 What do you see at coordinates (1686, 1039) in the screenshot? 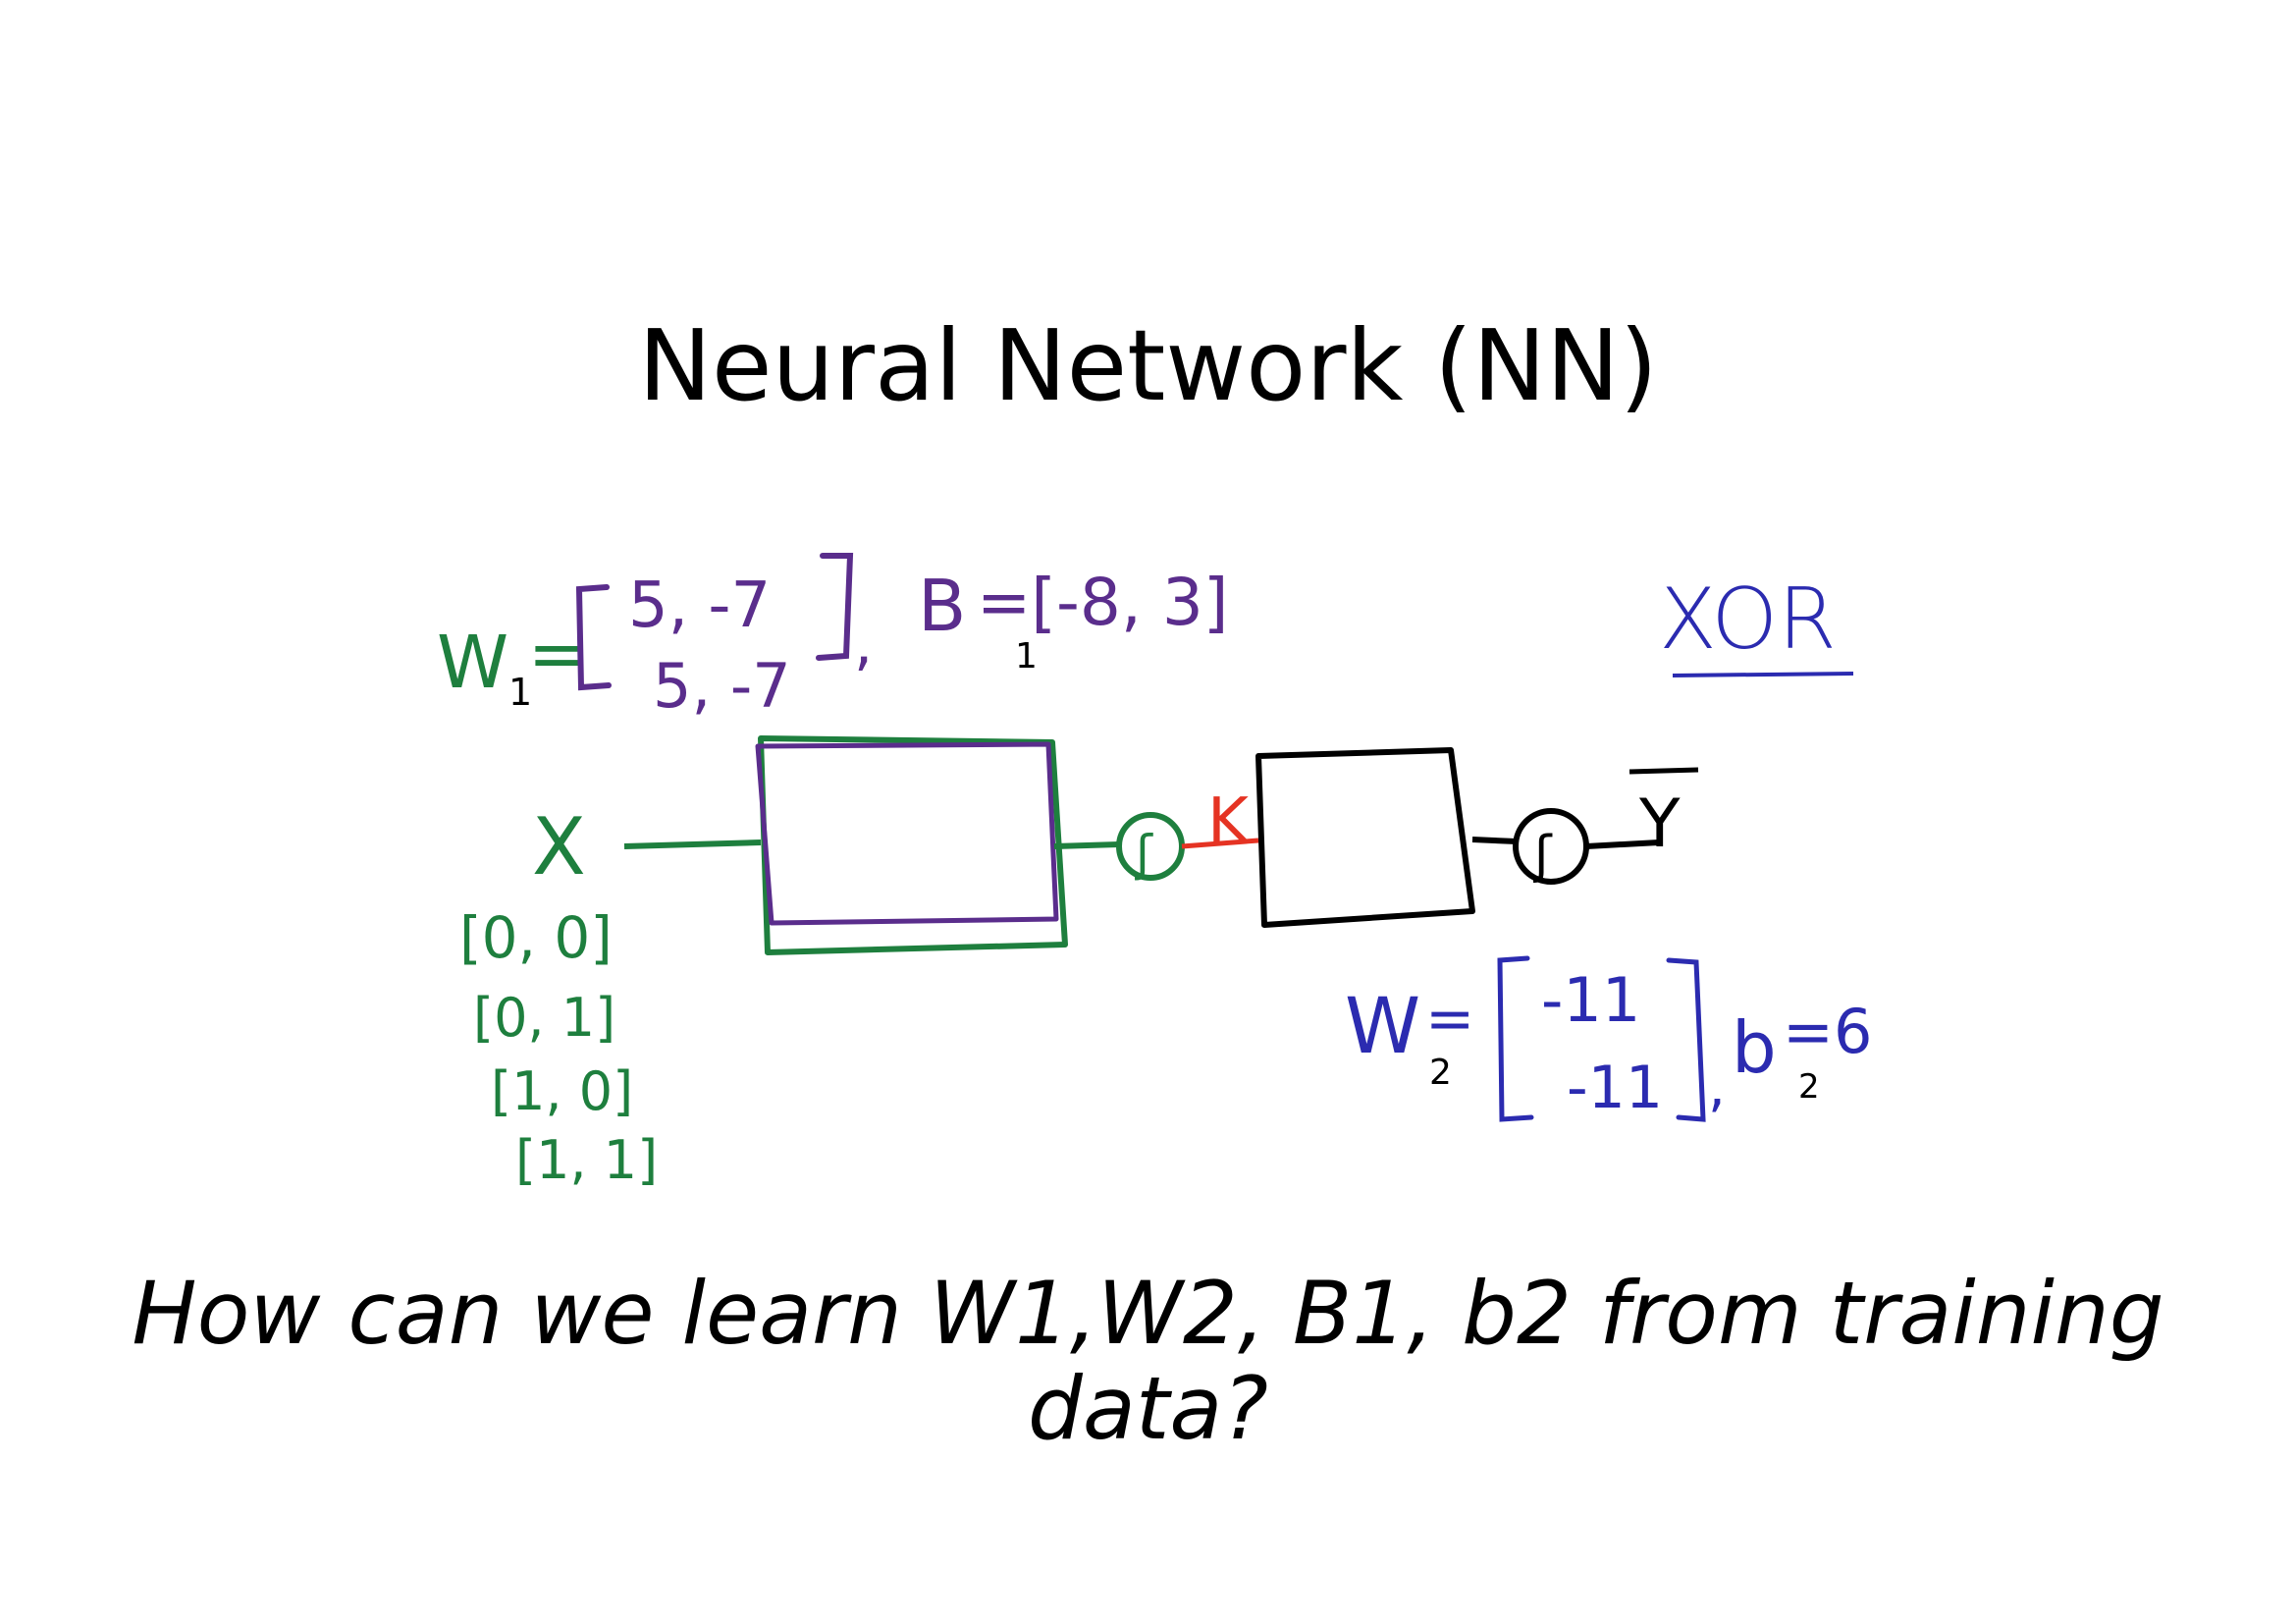
I see `w2-right-bracket` at bounding box center [1686, 1039].